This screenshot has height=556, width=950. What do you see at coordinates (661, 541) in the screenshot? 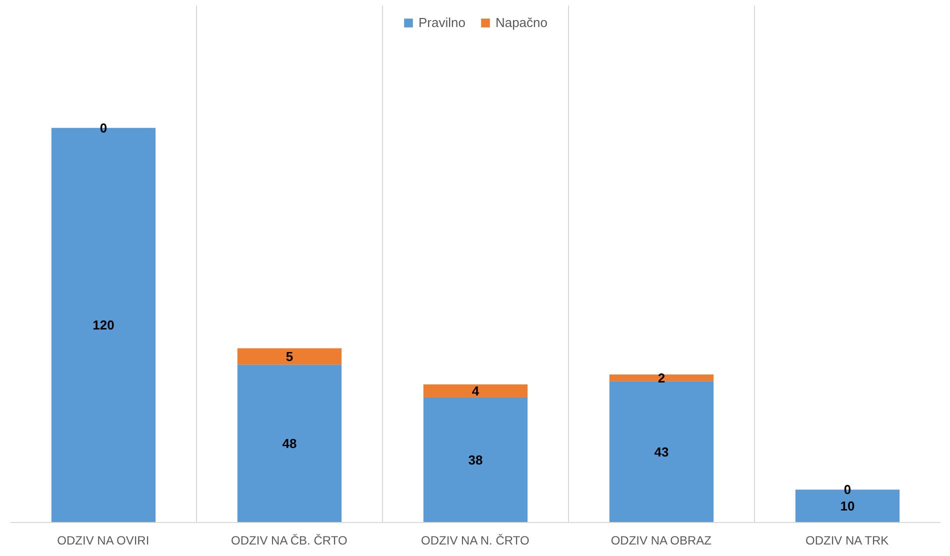
I see `x-tick-label: ODZIV NA OBRAZ` at bounding box center [661, 541].